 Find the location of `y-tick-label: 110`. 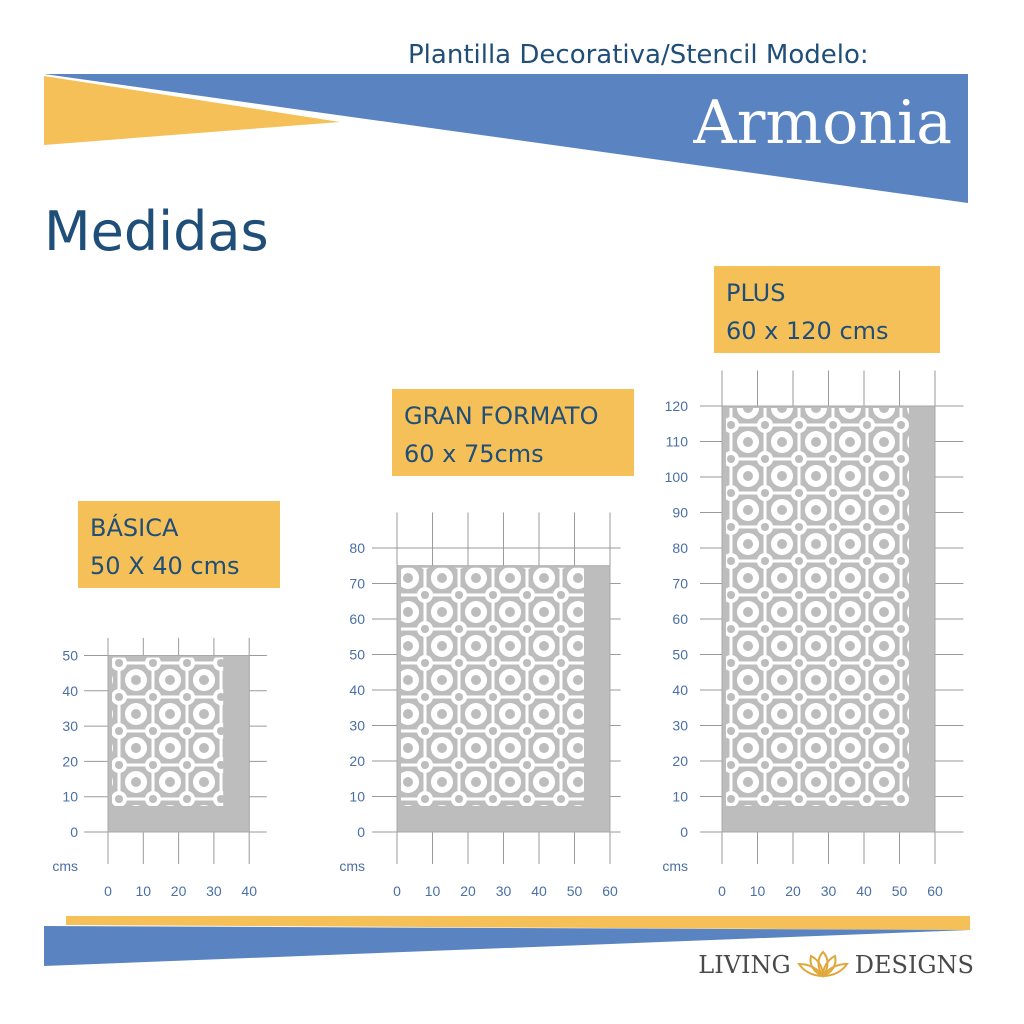

y-tick-label: 110 is located at coordinates (677, 442).